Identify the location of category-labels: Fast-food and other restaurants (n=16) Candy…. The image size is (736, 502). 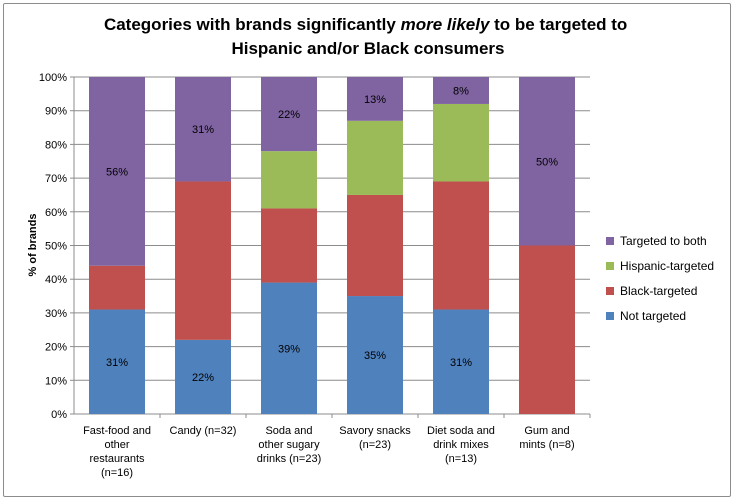
(329, 452).